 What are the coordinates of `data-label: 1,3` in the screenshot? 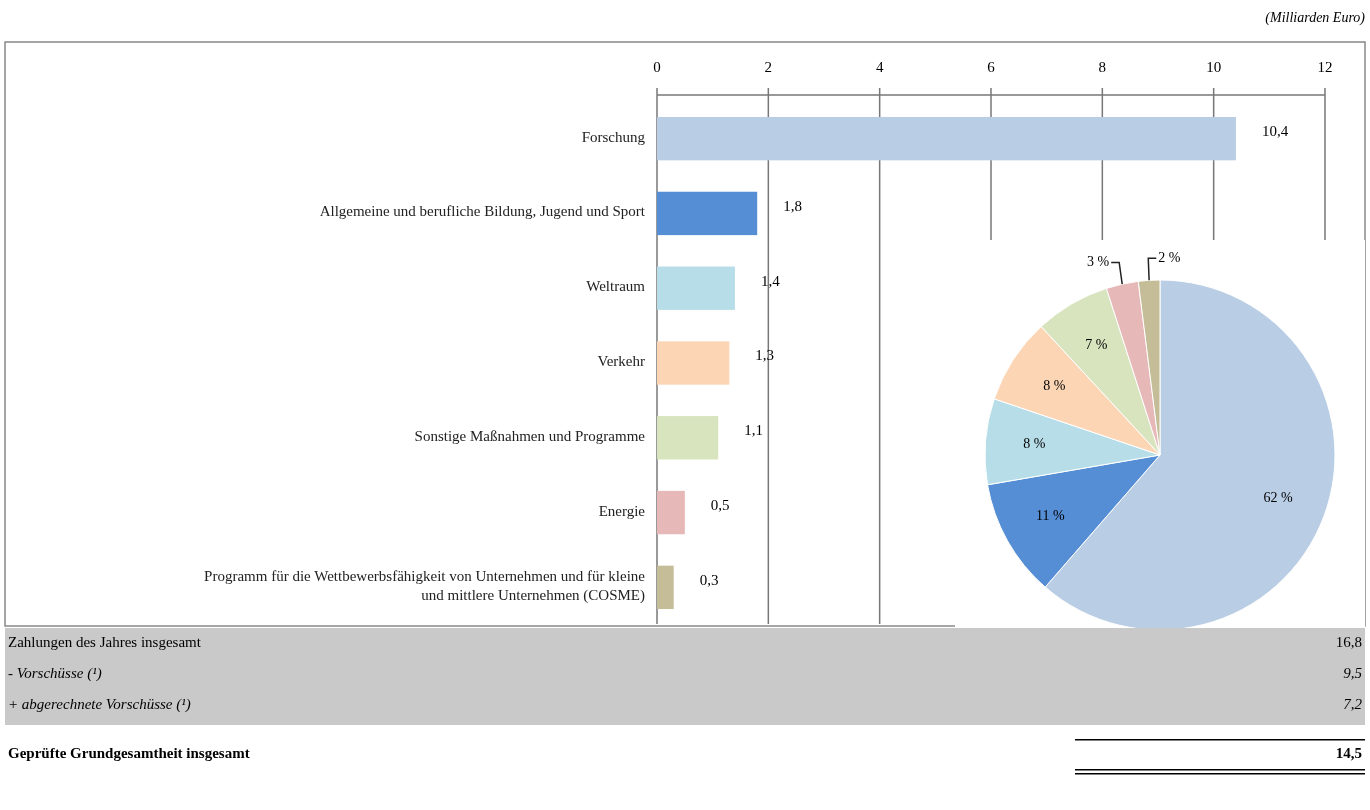 It's located at (765, 355).